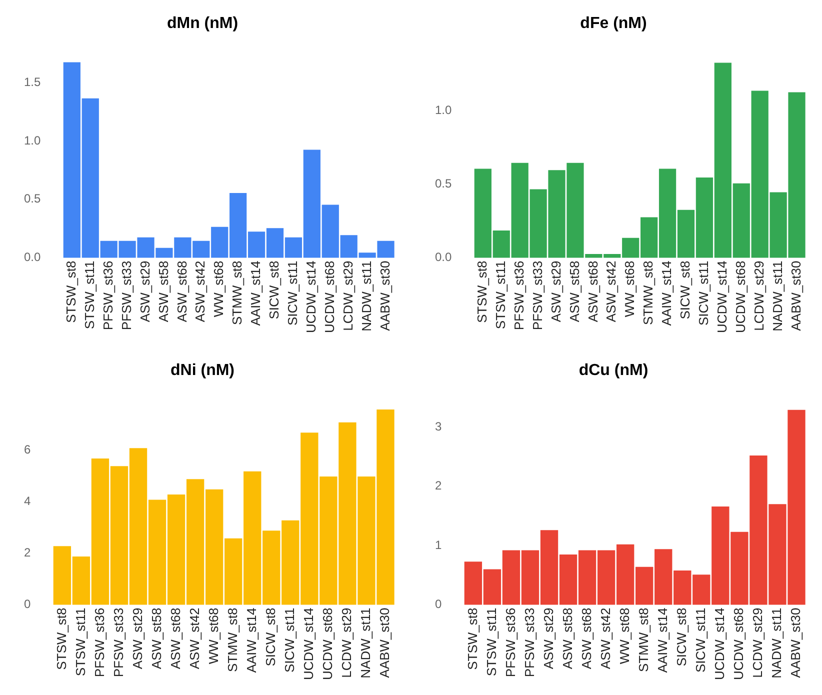 The image size is (822, 695). I want to click on y-tick-label: 4, so click(27, 501).